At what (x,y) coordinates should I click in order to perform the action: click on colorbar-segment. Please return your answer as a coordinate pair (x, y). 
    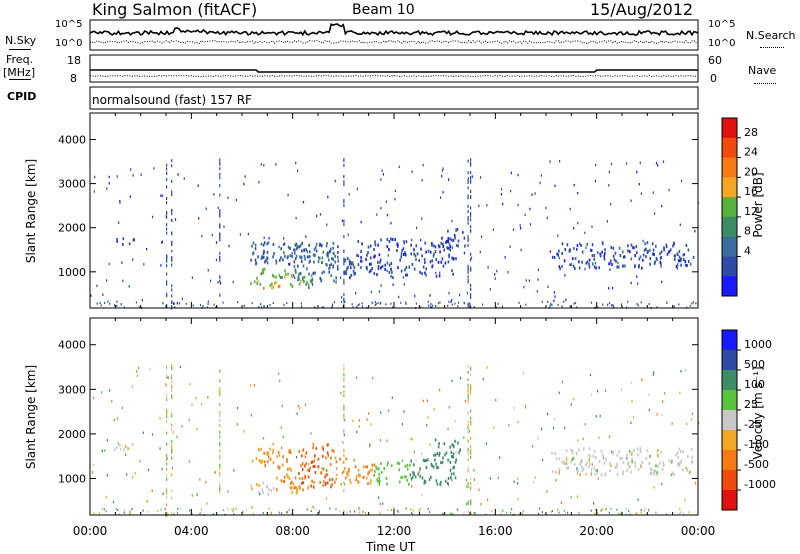
    Looking at the image, I should click on (729, 187).